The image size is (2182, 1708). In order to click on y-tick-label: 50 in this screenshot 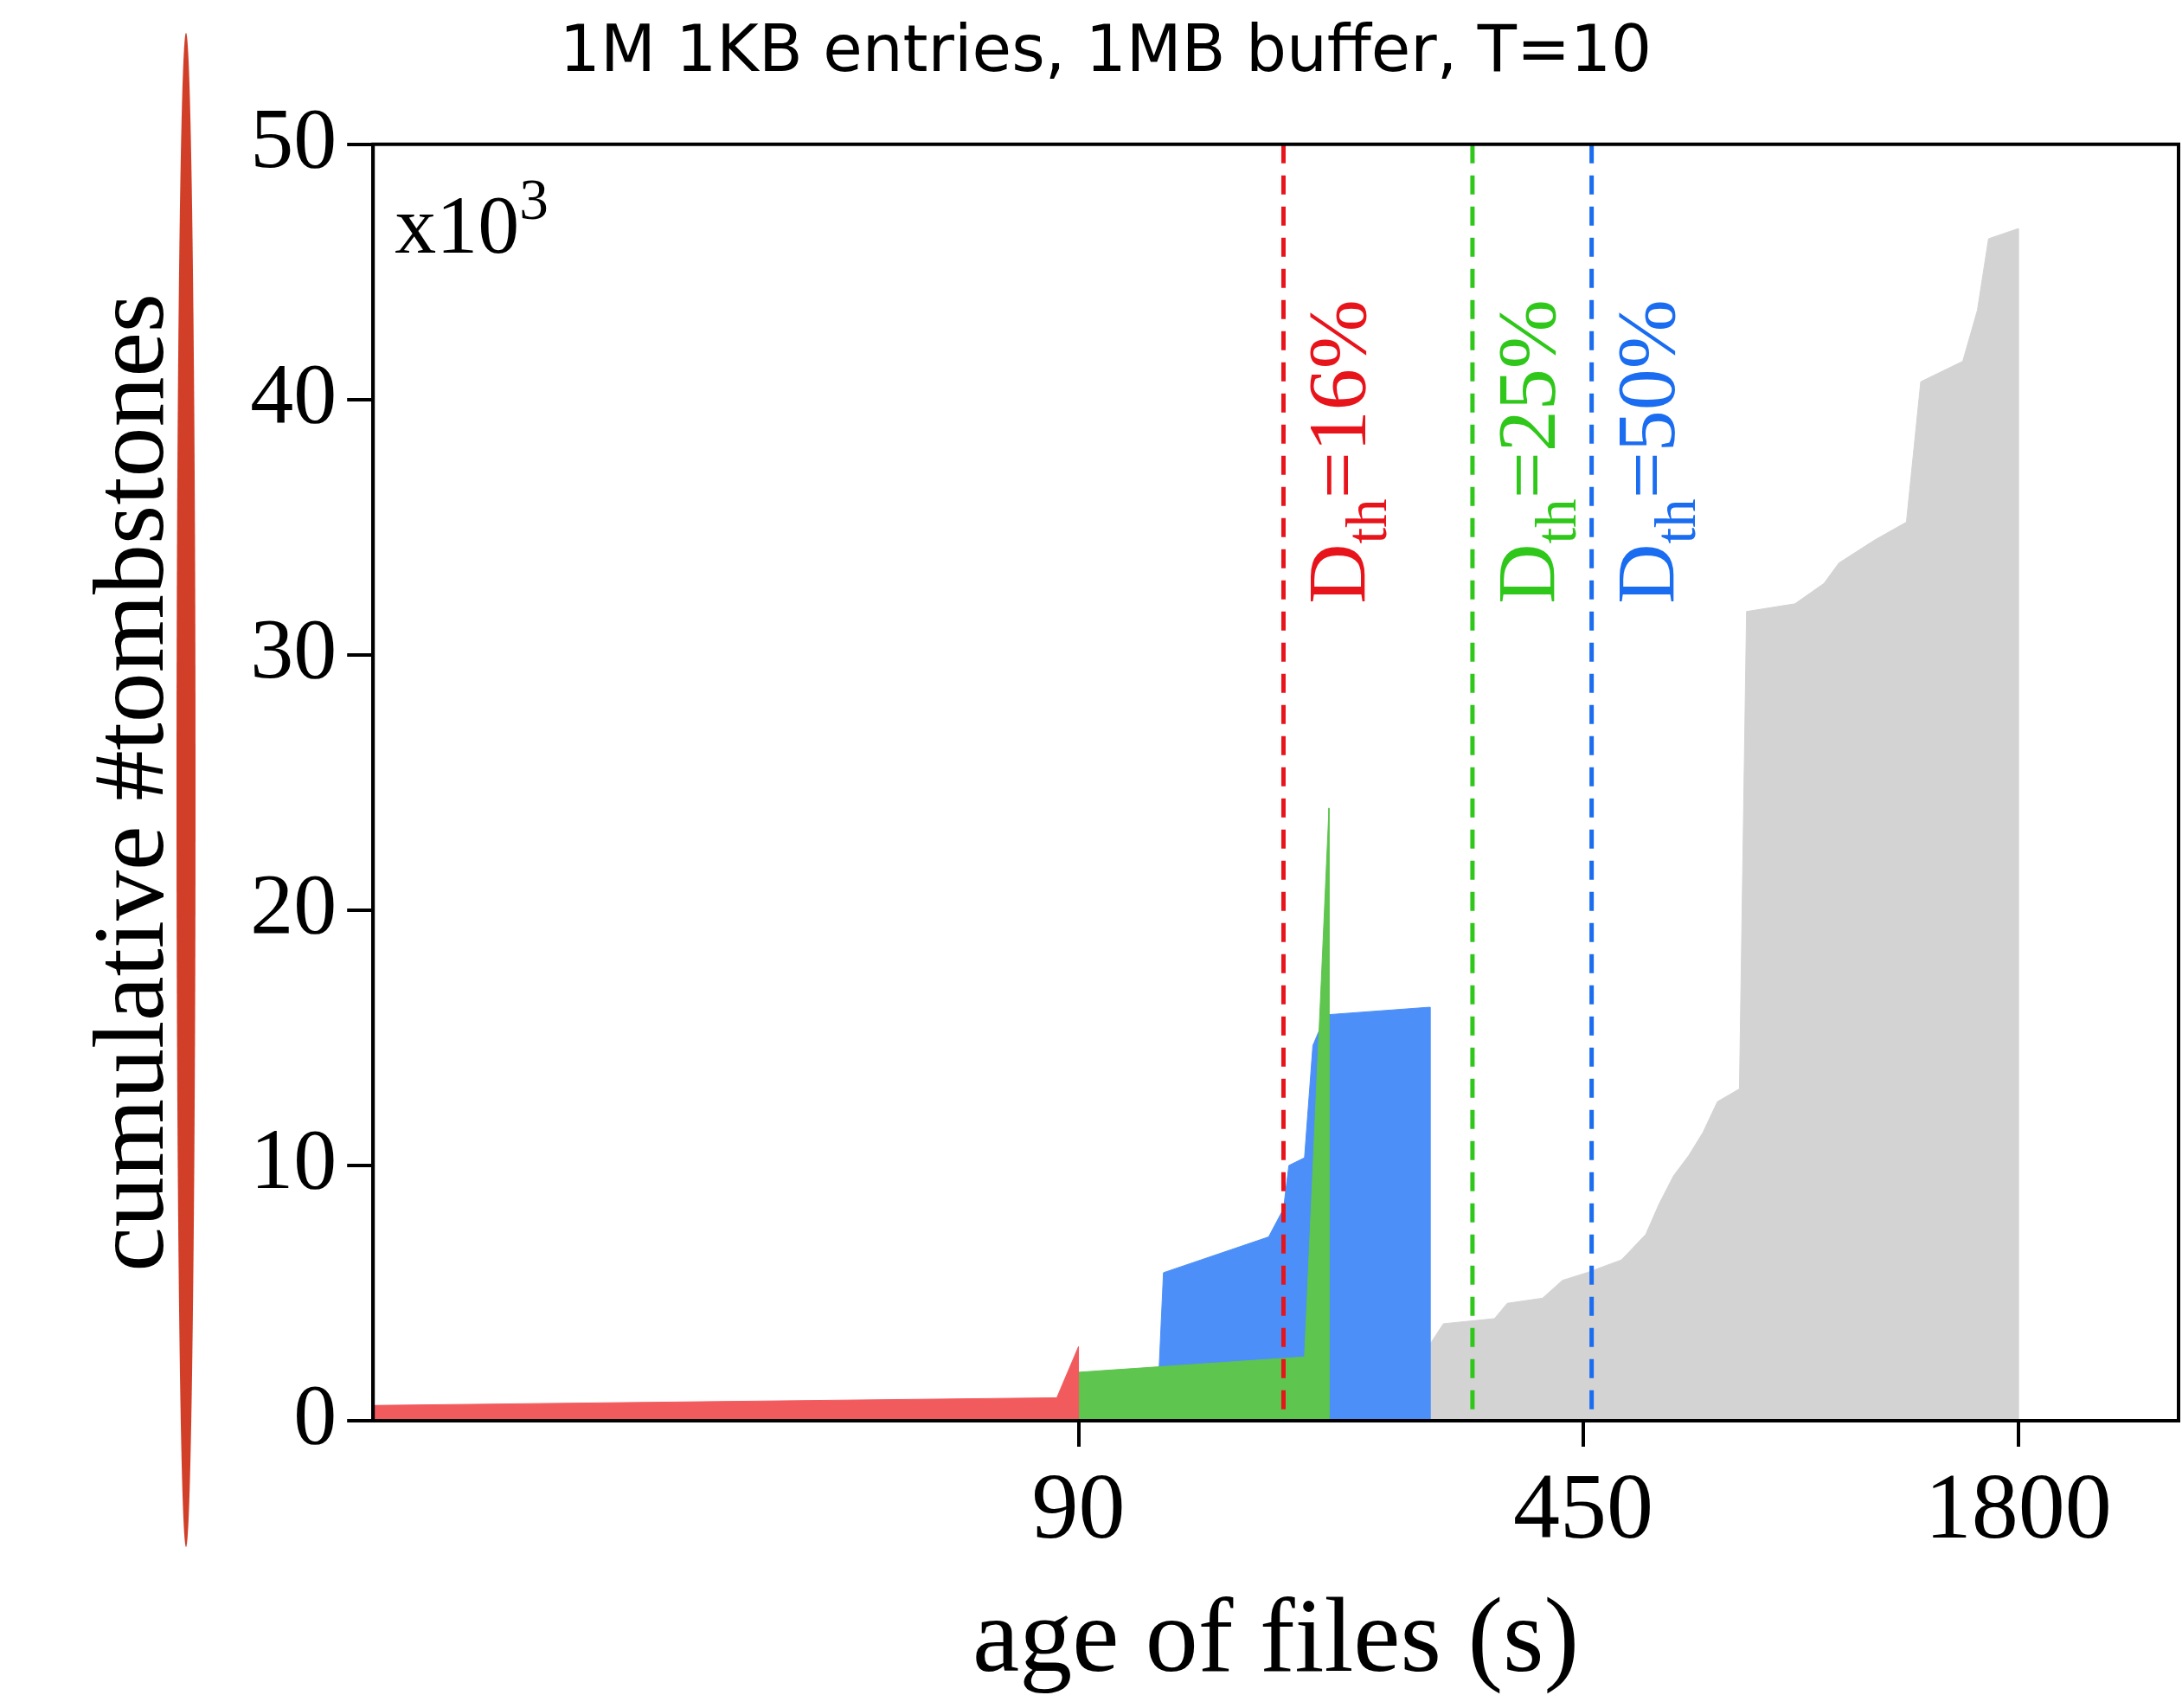, I will do `click(293, 138)`.